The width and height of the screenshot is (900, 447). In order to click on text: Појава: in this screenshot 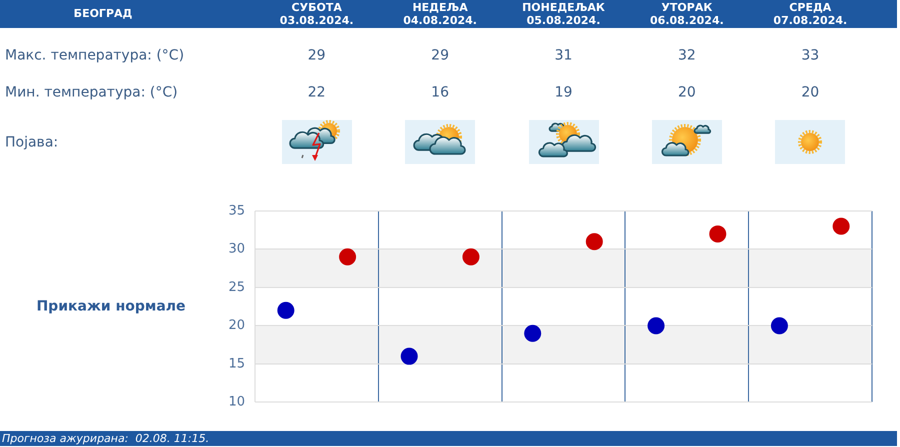, I will do `click(31, 143)`.